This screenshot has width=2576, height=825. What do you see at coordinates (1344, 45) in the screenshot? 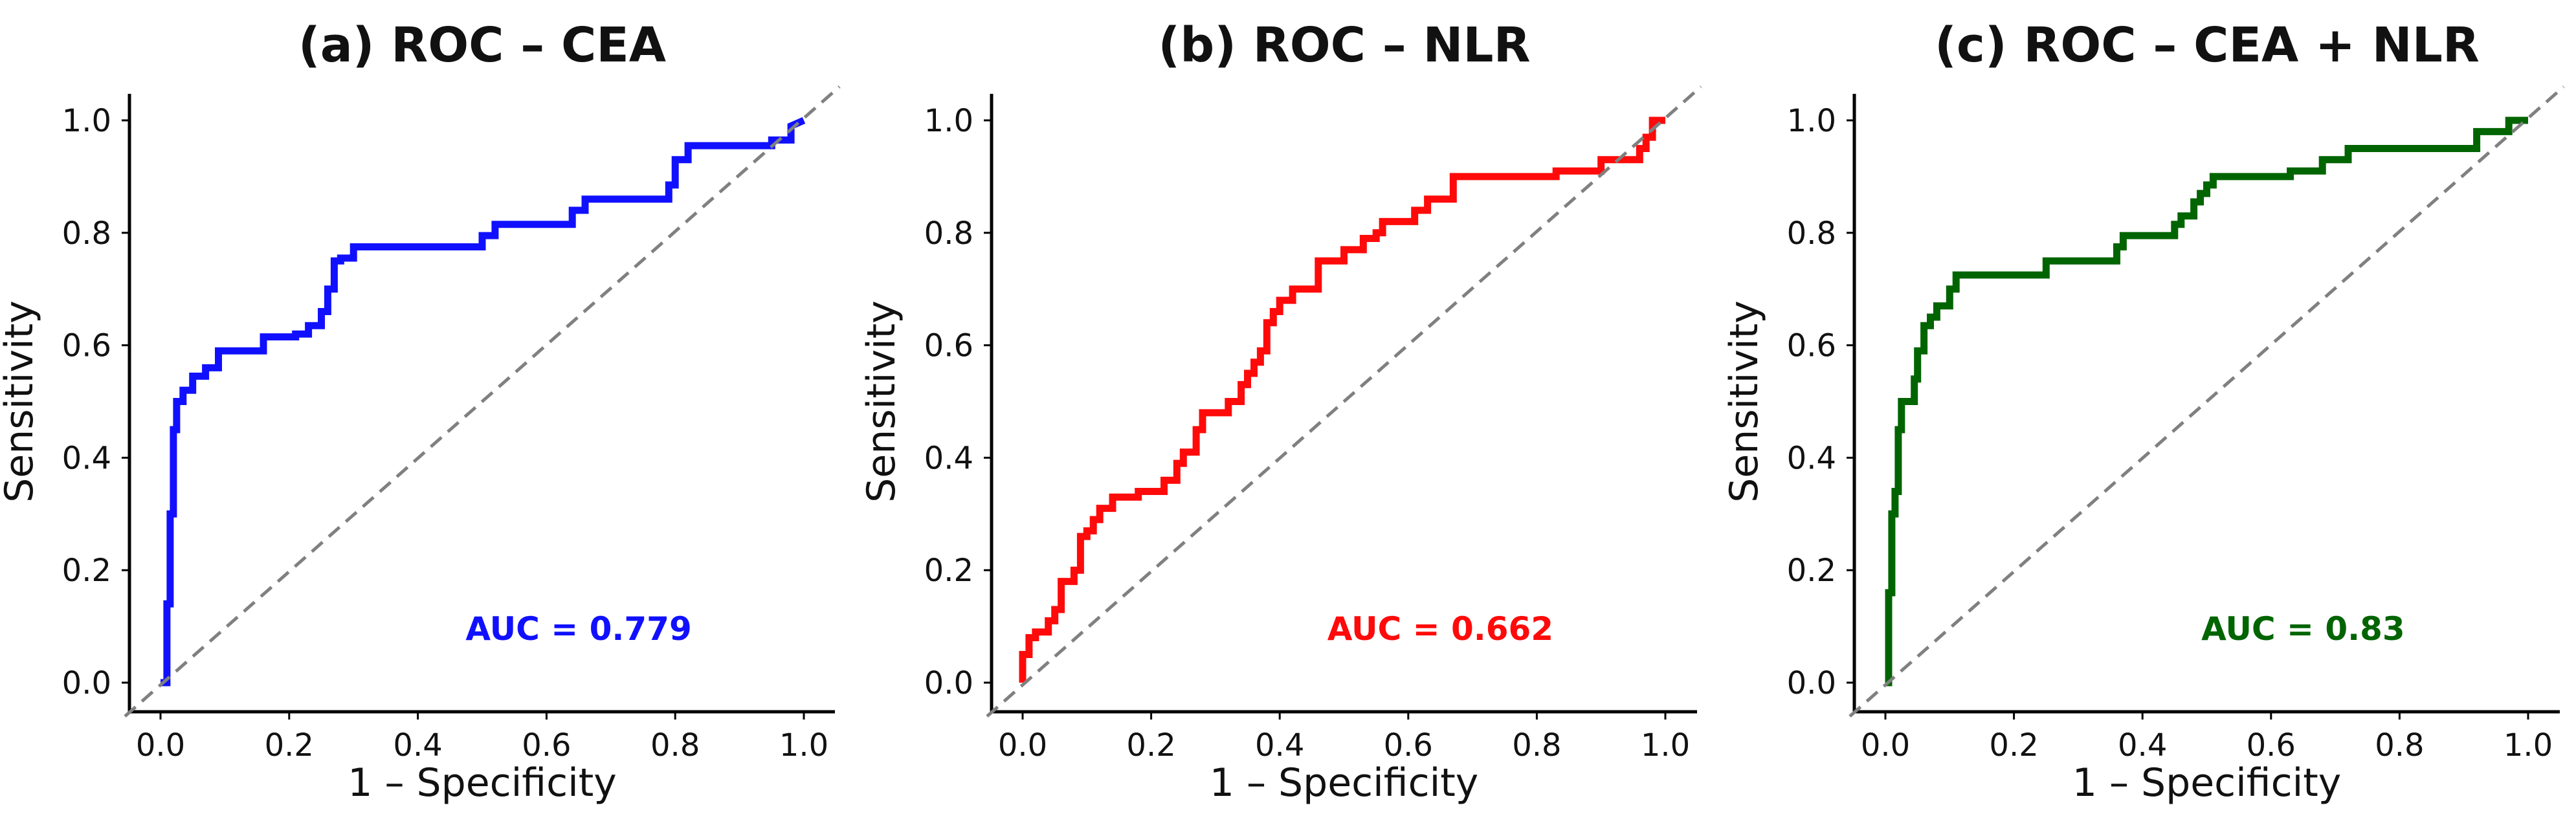
I see `chart-title: (b) ROC – NLR` at bounding box center [1344, 45].